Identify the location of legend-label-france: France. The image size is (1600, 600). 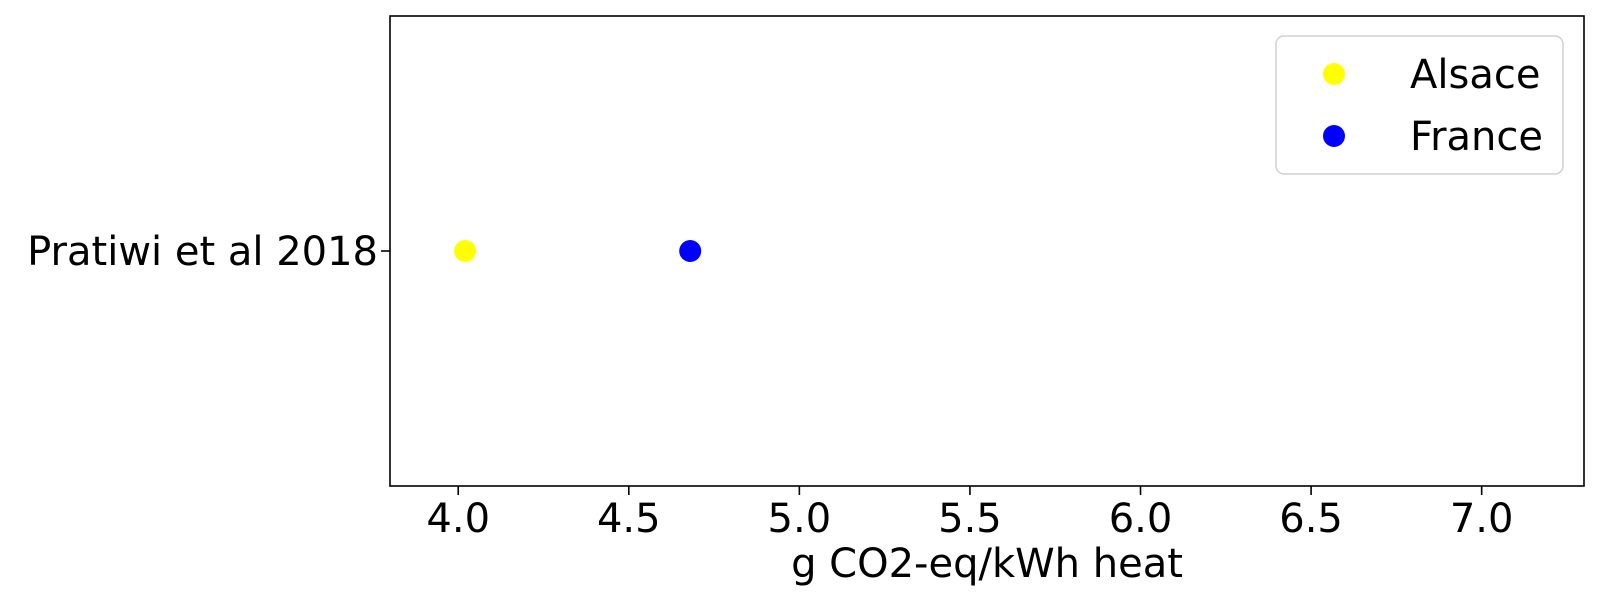
(1476, 137).